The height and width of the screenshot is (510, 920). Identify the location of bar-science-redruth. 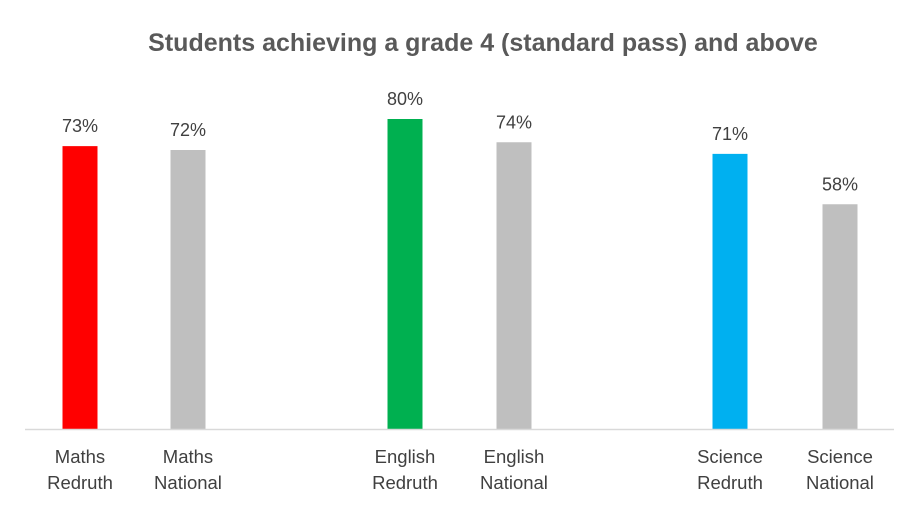
(730, 291).